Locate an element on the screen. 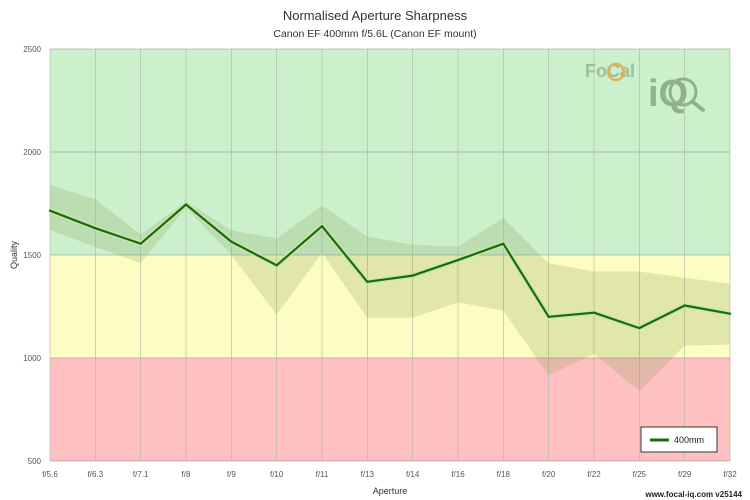 The height and width of the screenshot is (500, 750). y-tick-500: 500 is located at coordinates (35, 461).